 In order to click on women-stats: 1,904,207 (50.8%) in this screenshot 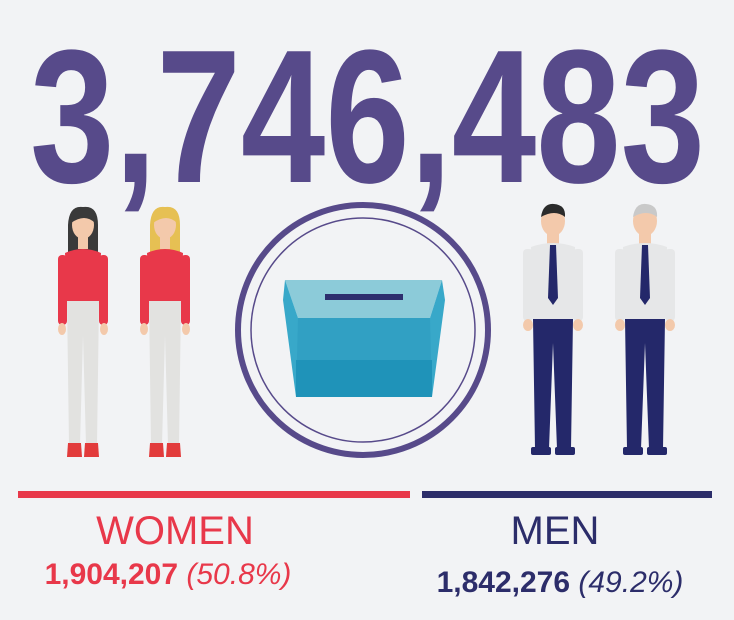, I will do `click(168, 574)`.